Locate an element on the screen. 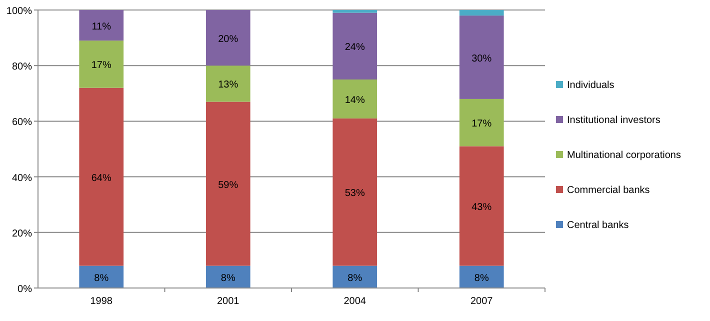 The width and height of the screenshot is (710, 321). x-tick-label: 2004 is located at coordinates (355, 301).